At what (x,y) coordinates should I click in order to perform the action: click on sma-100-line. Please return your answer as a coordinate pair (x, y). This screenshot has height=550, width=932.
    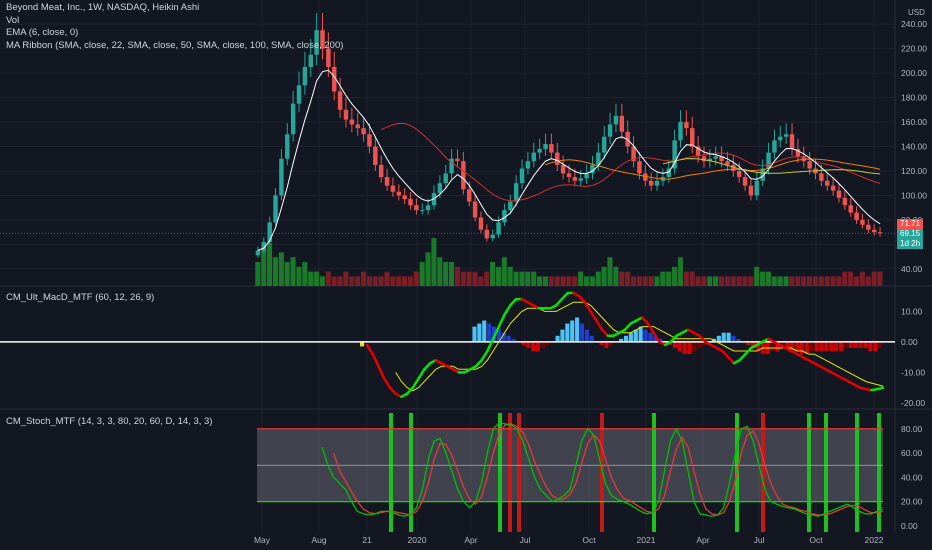
    Looking at the image, I should click on (771, 166).